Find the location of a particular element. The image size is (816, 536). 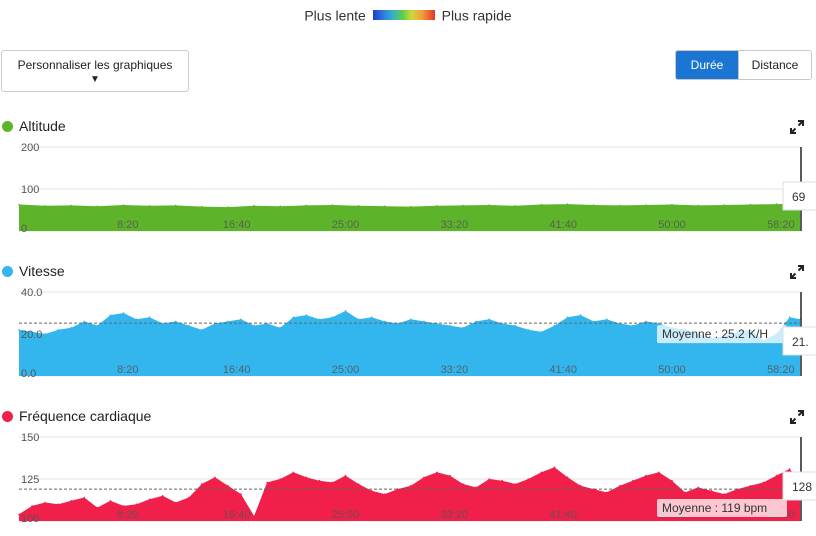

altitude-expand-icon is located at coordinates (797, 127).